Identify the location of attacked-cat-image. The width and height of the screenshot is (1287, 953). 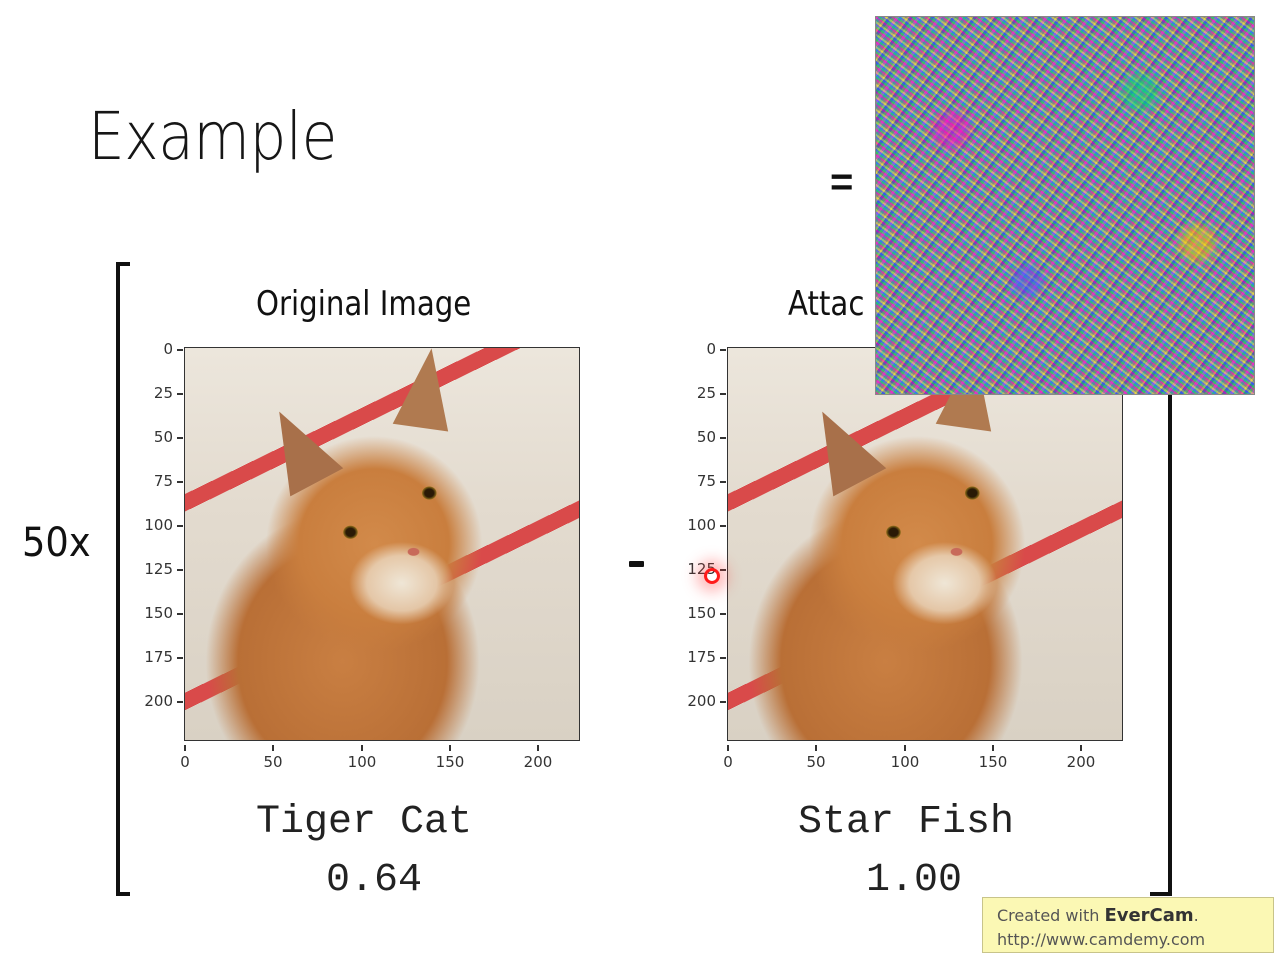
(925, 544).